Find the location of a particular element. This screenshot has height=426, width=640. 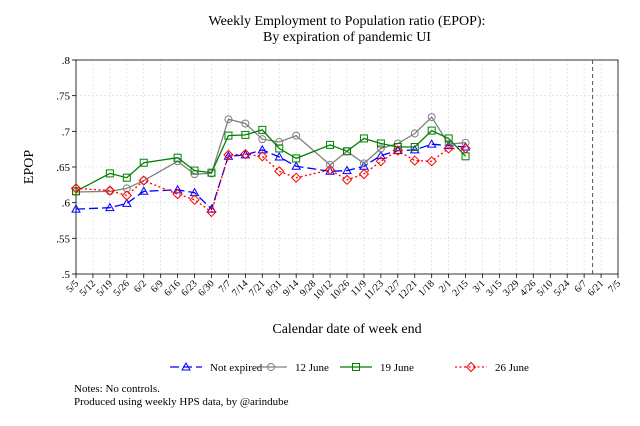

series-12-june is located at coordinates (271, 154).